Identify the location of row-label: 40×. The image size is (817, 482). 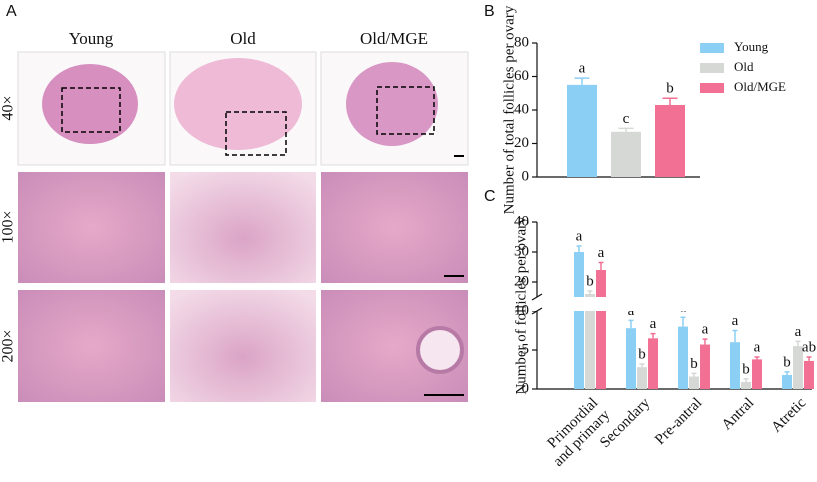
(8, 107).